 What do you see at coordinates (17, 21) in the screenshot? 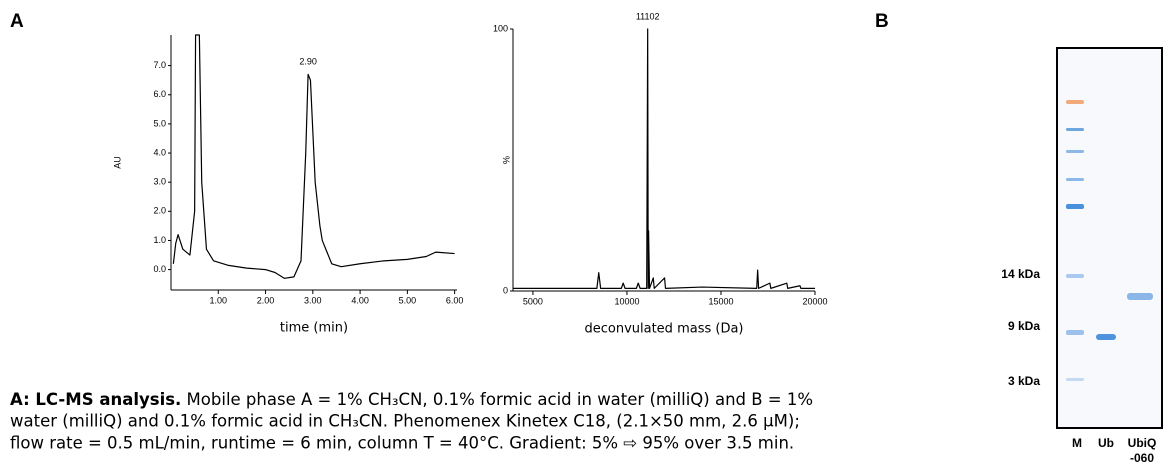
I see `panel-label: A` at bounding box center [17, 21].